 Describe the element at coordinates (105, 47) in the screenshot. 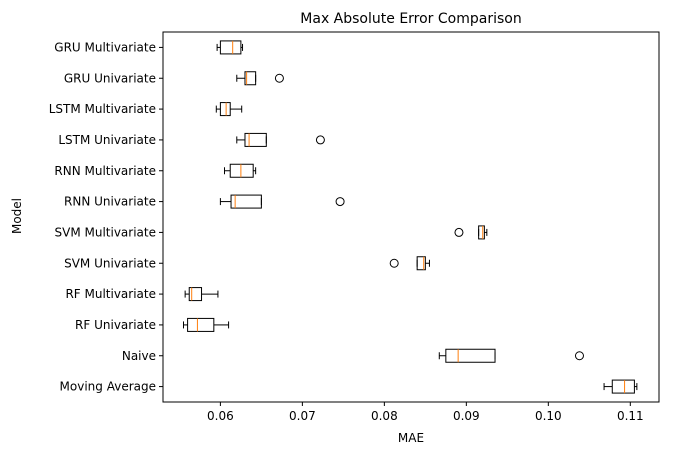

I see `y-tick-label: GRU Multivariate` at that location.